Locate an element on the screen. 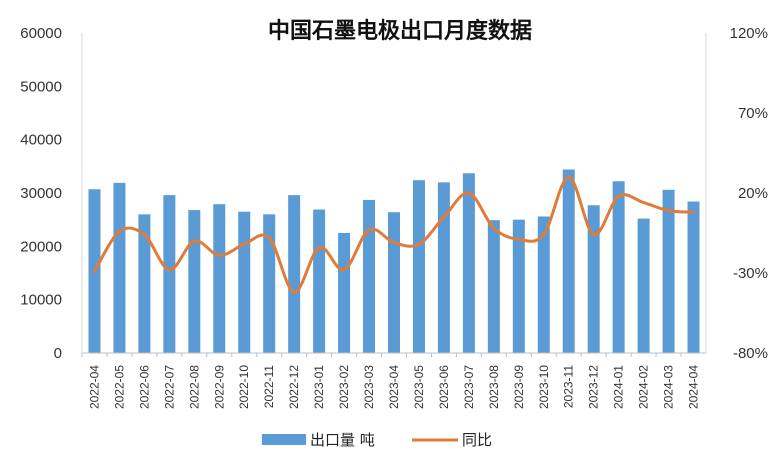 The height and width of the screenshot is (460, 776). x-tick-label: 2022-04 is located at coordinates (94, 387).